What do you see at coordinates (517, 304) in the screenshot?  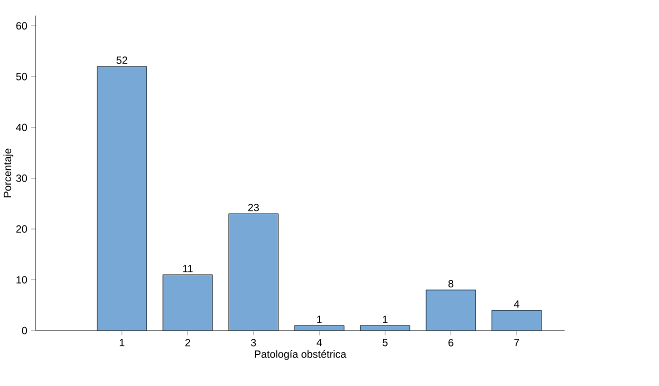 I see `data-label: 4` at bounding box center [517, 304].